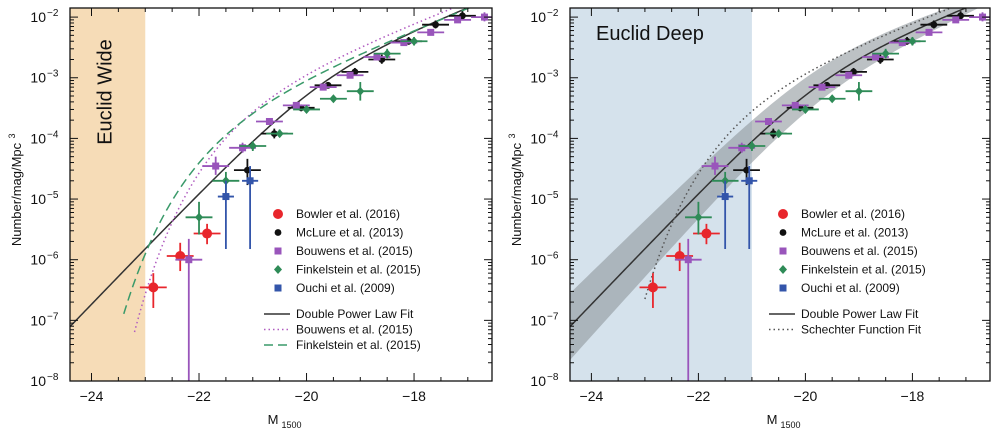  What do you see at coordinates (53, 256) in the screenshot?
I see `y-tick-exponent: −6` at bounding box center [53, 256].